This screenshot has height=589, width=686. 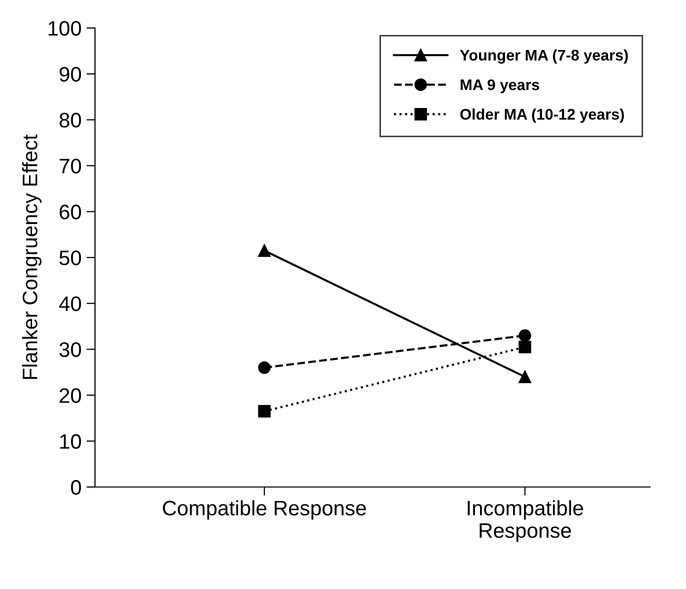 I want to click on y-tick-label: 70, so click(x=70, y=166).